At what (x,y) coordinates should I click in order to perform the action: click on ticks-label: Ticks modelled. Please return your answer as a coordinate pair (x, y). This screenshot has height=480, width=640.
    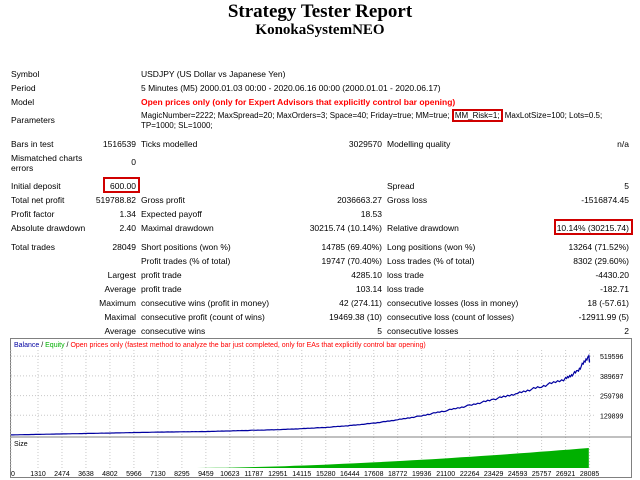
    Looking at the image, I should click on (169, 144).